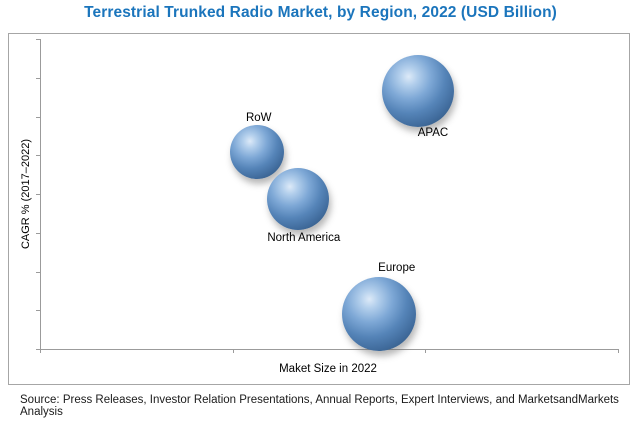 The height and width of the screenshot is (422, 641). I want to click on x-axis-line, so click(329, 349).